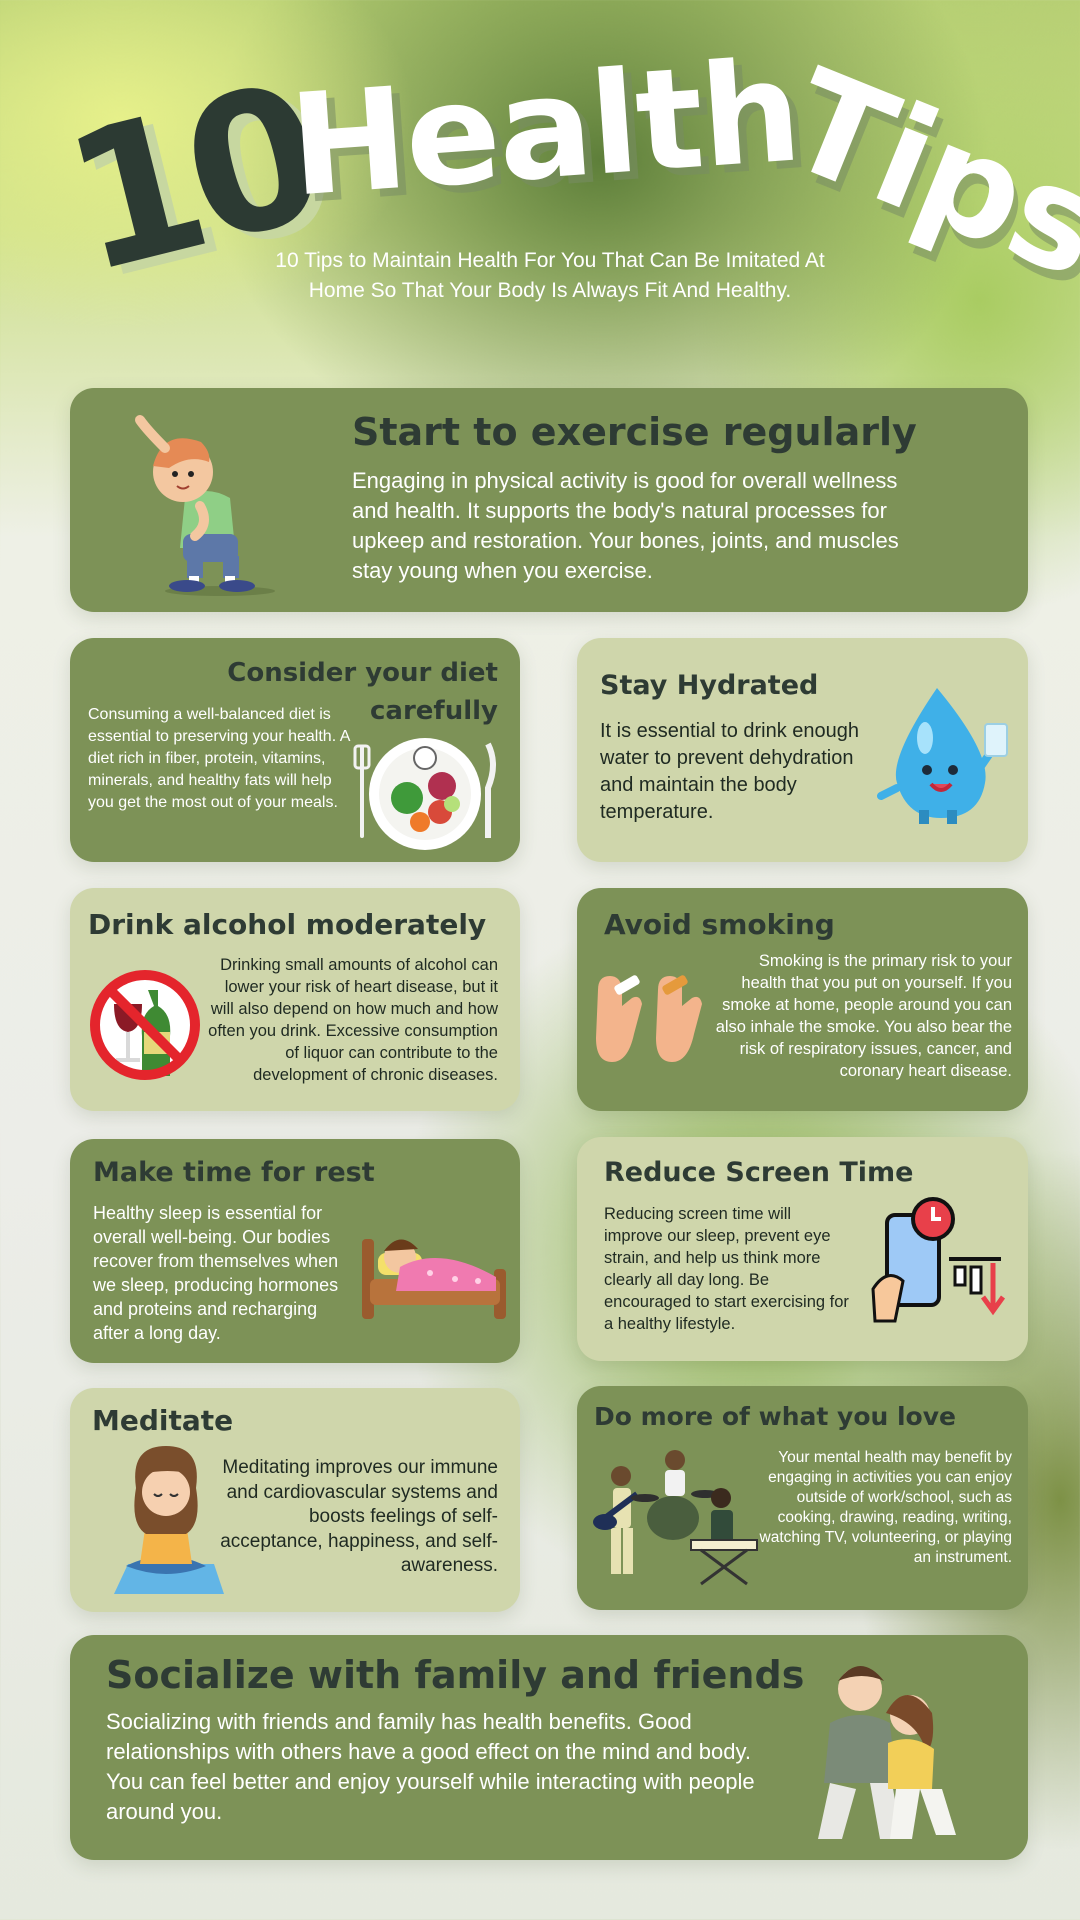  Describe the element at coordinates (759, 1172) in the screenshot. I see `tip-heading: Reduce Screen Time` at that location.